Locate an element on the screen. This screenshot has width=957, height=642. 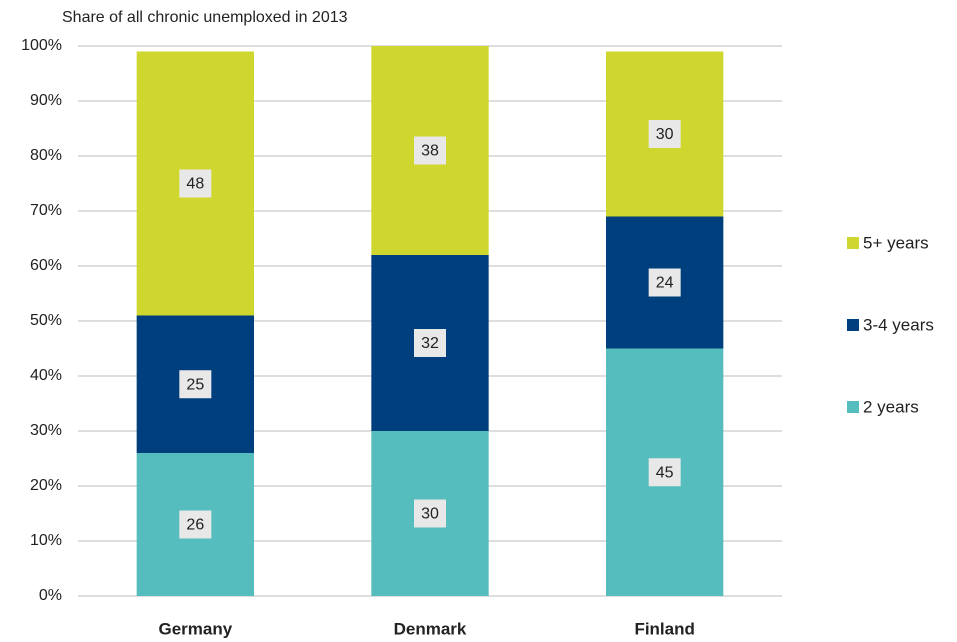
y-tick-label: 70% is located at coordinates (46, 210).